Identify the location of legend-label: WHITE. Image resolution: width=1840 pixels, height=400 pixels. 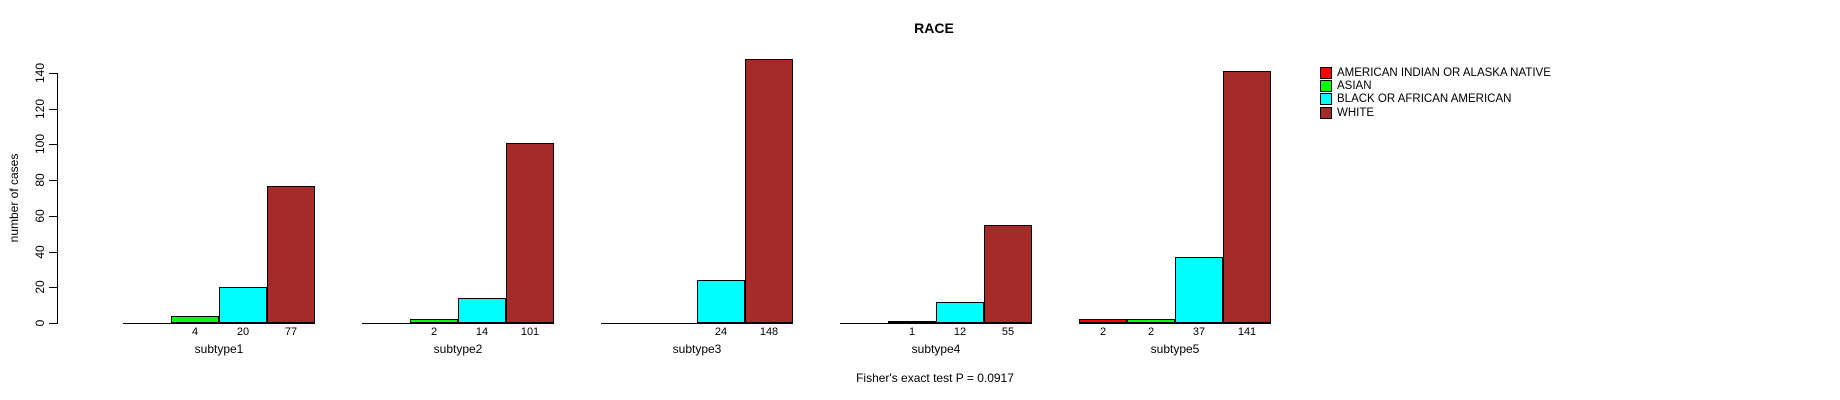
(1356, 112).